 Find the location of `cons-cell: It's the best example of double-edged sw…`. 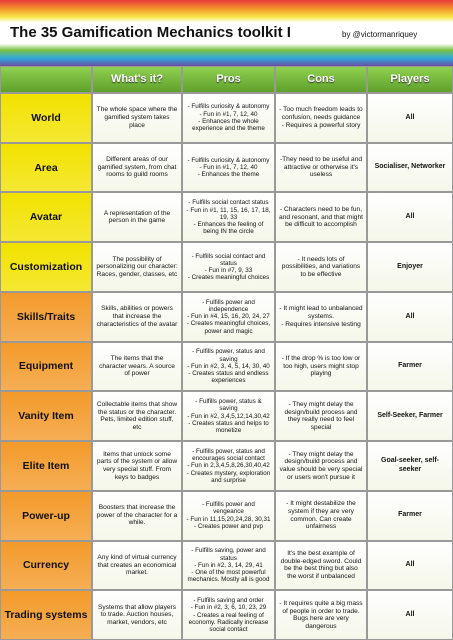

cons-cell: It's the best example of double-edged sw… is located at coordinates (321, 565).